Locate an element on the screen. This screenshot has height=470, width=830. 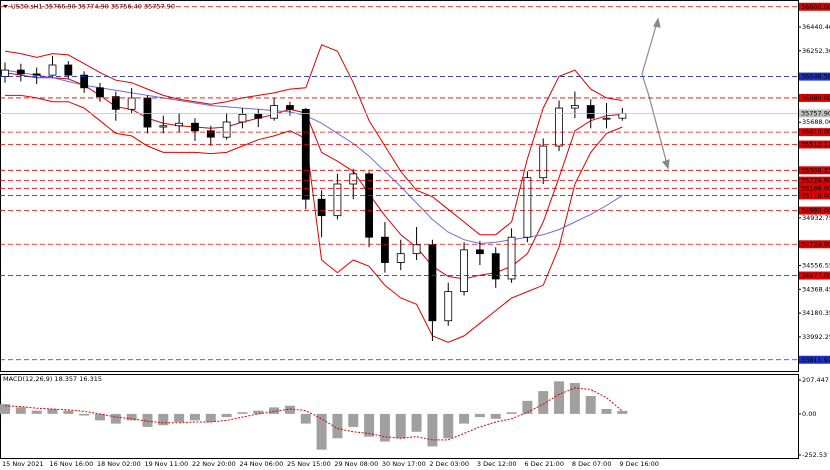
x-tick-label: 29 Nov 08:00 is located at coordinates (356, 464).